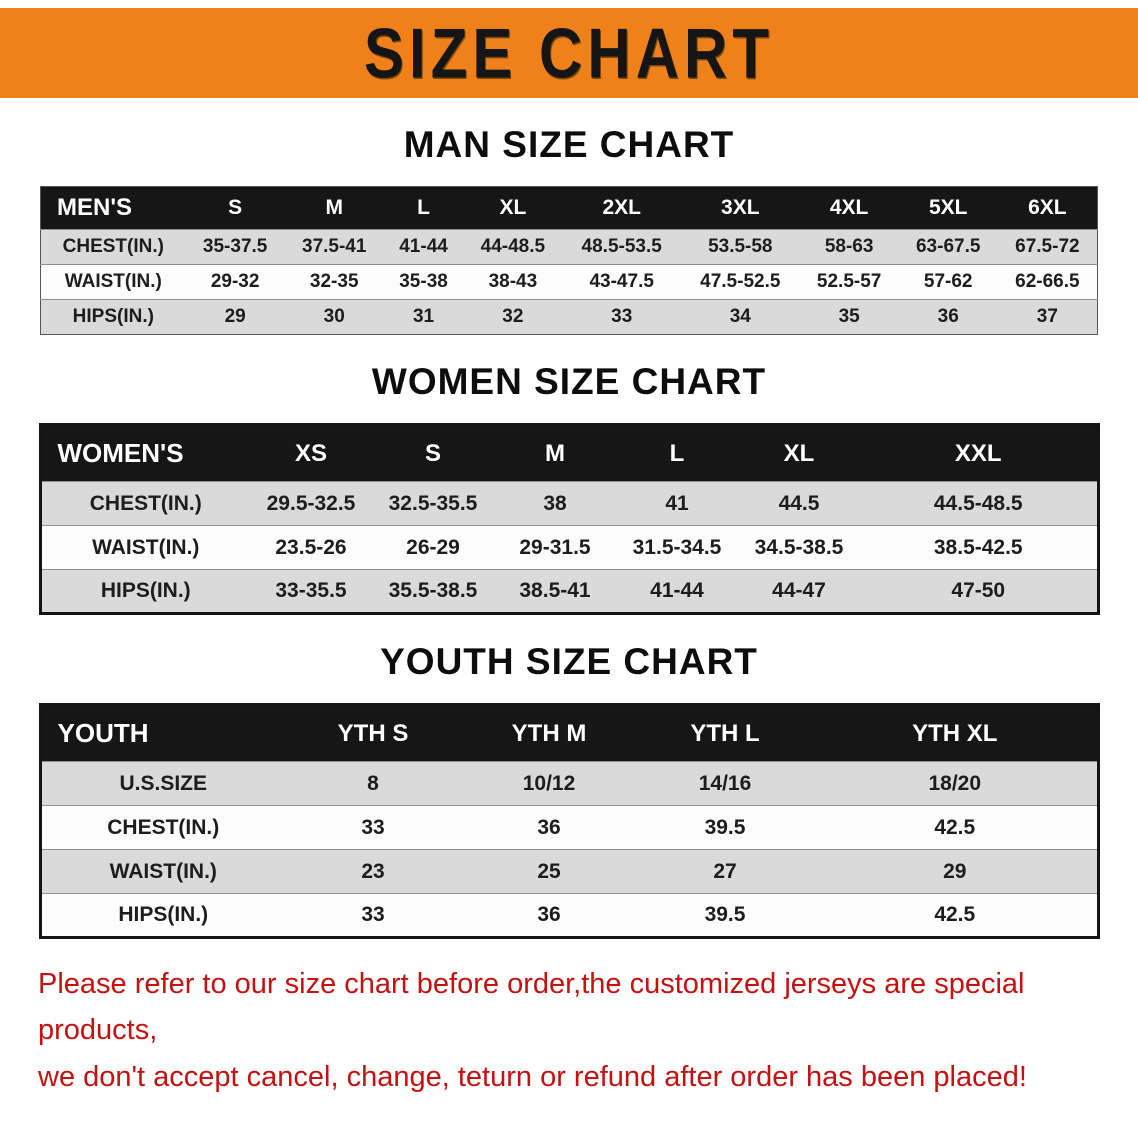 Image resolution: width=1138 pixels, height=1140 pixels. Describe the element at coordinates (948, 208) in the screenshot. I see `header-cell: 5XL` at that location.